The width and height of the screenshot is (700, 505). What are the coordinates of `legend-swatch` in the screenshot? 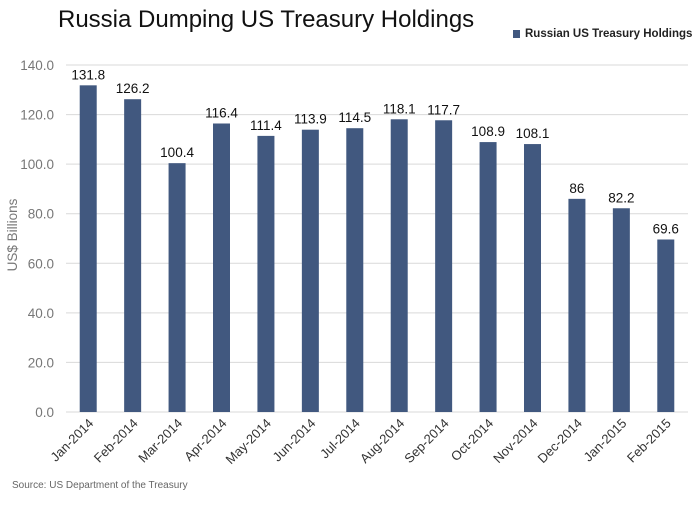 It's located at (516, 34).